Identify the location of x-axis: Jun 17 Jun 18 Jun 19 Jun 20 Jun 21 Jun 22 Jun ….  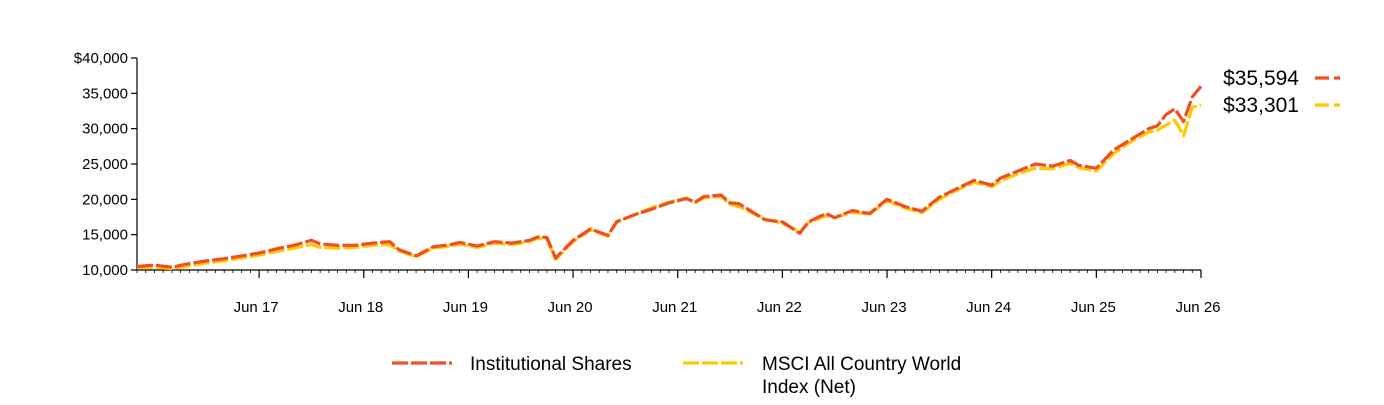
(678, 292).